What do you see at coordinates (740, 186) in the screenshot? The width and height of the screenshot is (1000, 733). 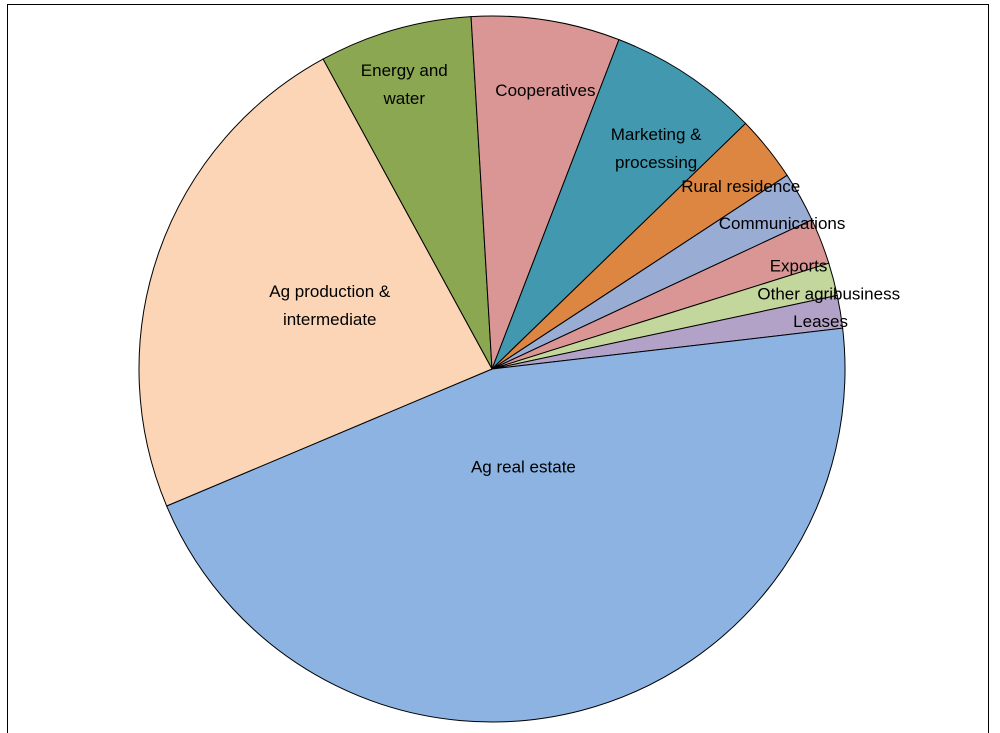 I see `slice-label-rural-residence: Rural residence` at bounding box center [740, 186].